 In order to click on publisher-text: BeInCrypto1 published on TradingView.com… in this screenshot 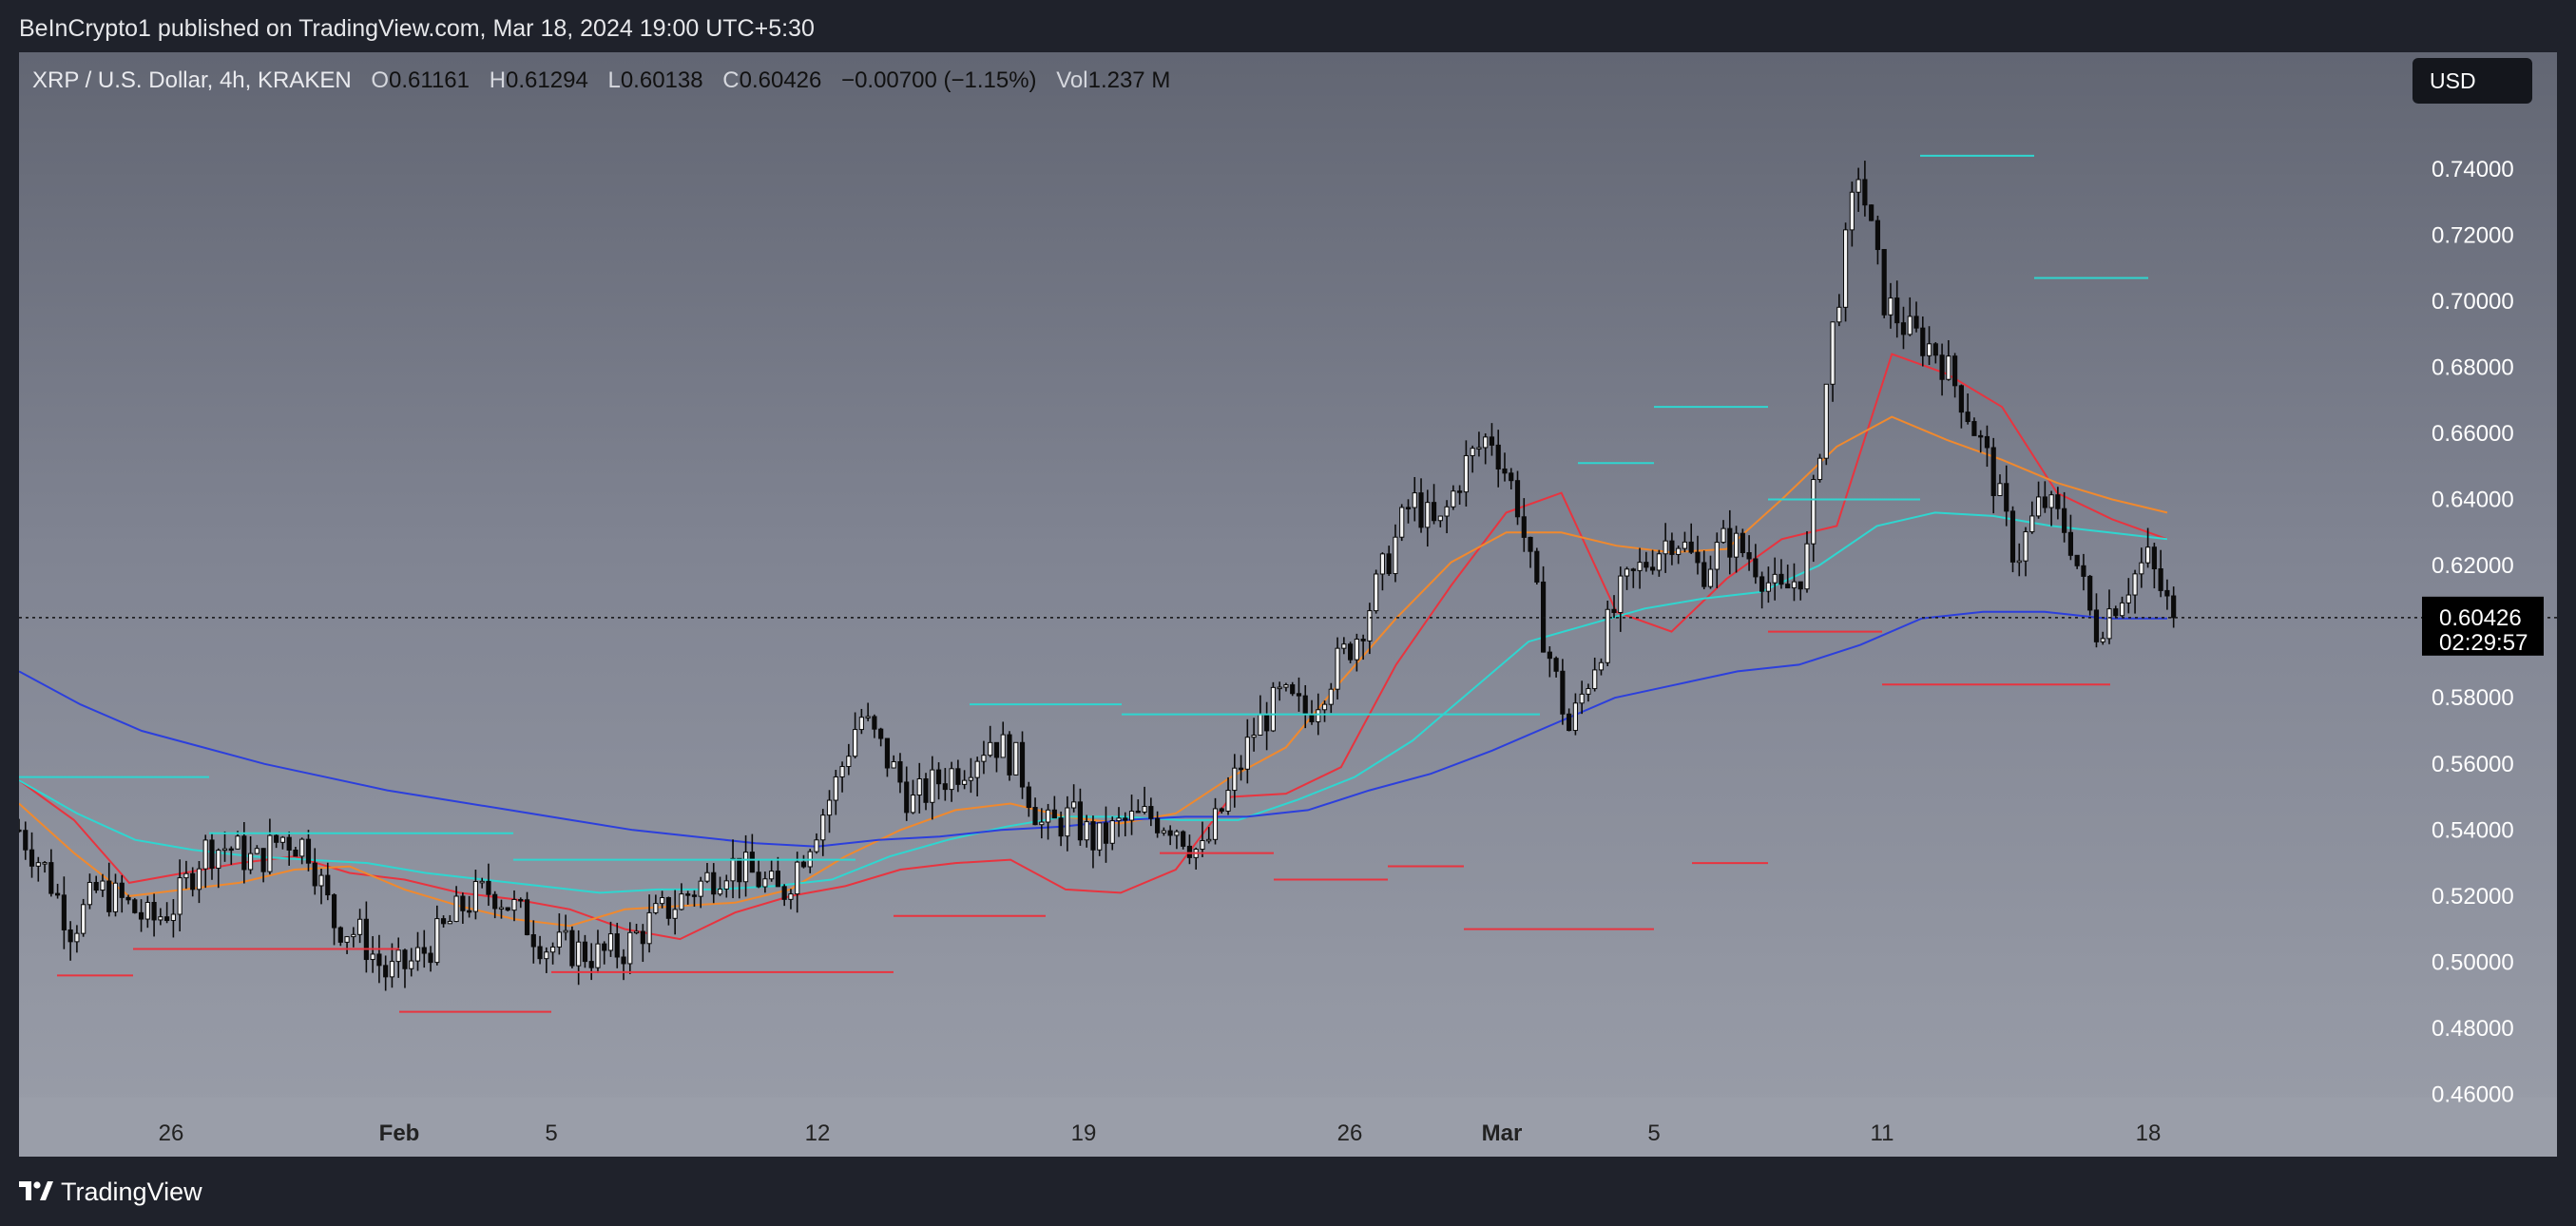, I will do `click(417, 29)`.